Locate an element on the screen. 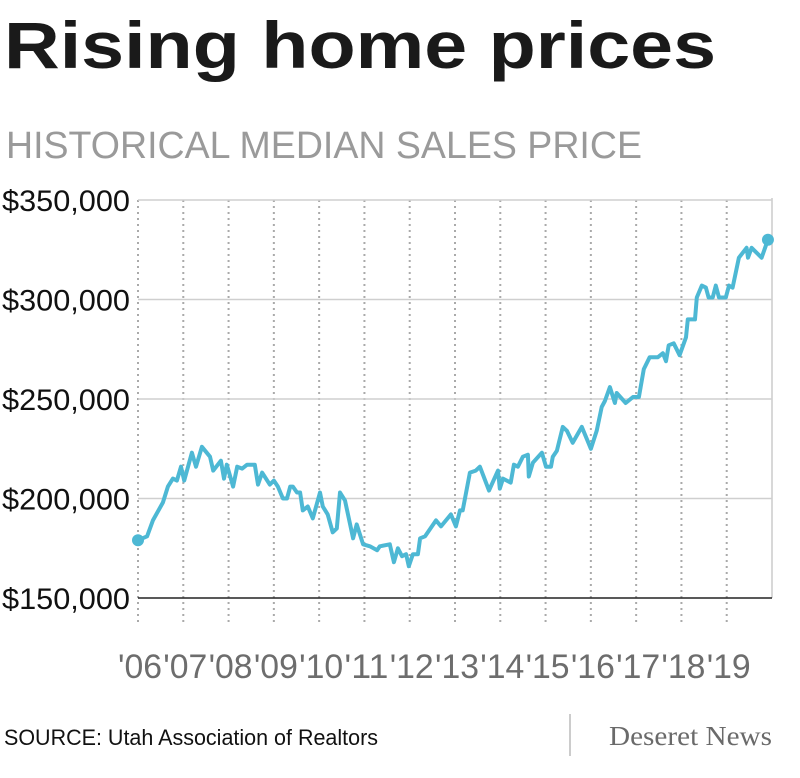  x-tick-label: '12 is located at coordinates (412, 667).